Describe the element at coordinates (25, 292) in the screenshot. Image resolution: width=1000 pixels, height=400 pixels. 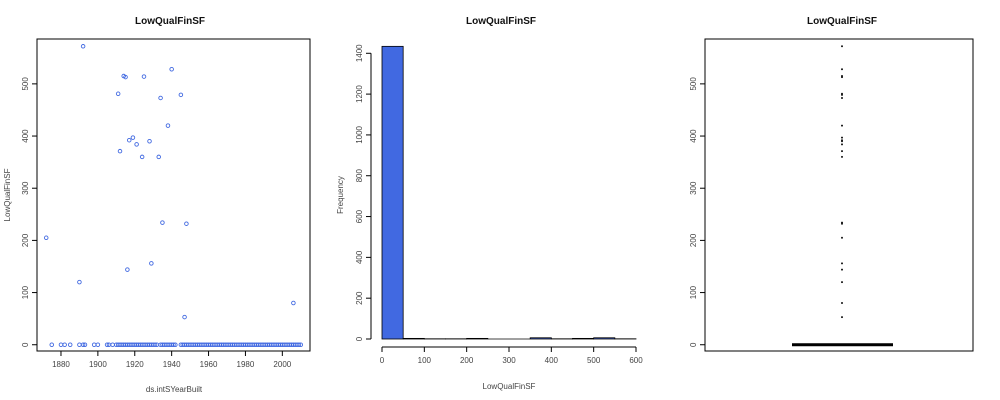
I see `scatter-y-tick-label: 100` at that location.